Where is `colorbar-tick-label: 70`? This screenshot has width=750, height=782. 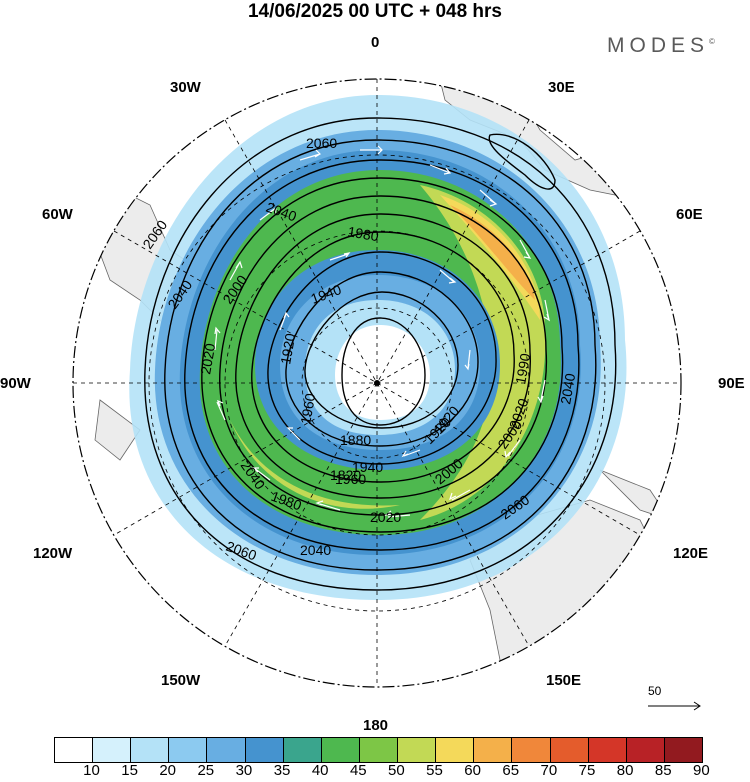 colorbar-tick-label: 70 is located at coordinates (549, 770).